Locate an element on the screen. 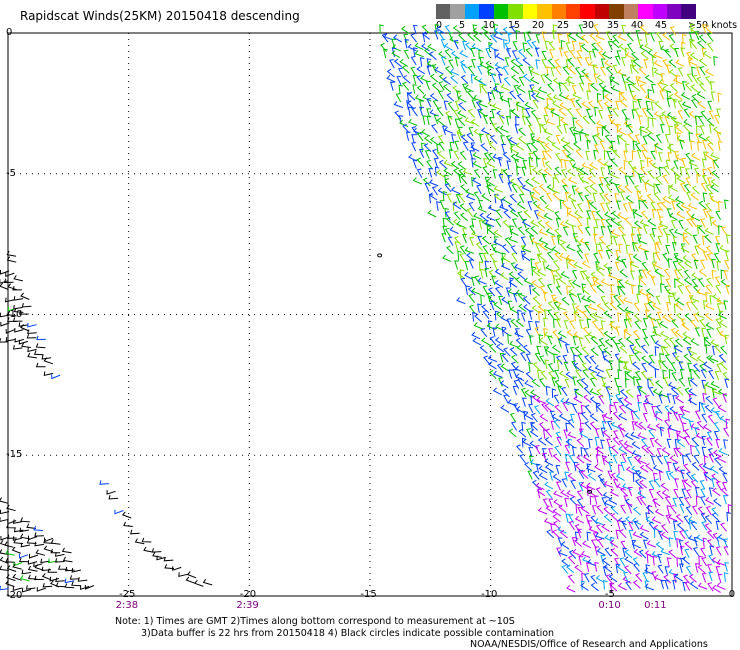  scale-label: 30 is located at coordinates (588, 25).